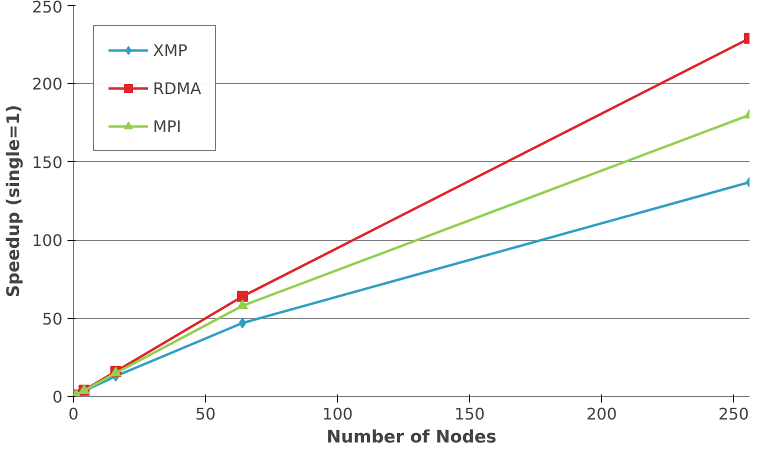  What do you see at coordinates (205, 414) in the screenshot?
I see `x-tick-label: 50` at bounding box center [205, 414].